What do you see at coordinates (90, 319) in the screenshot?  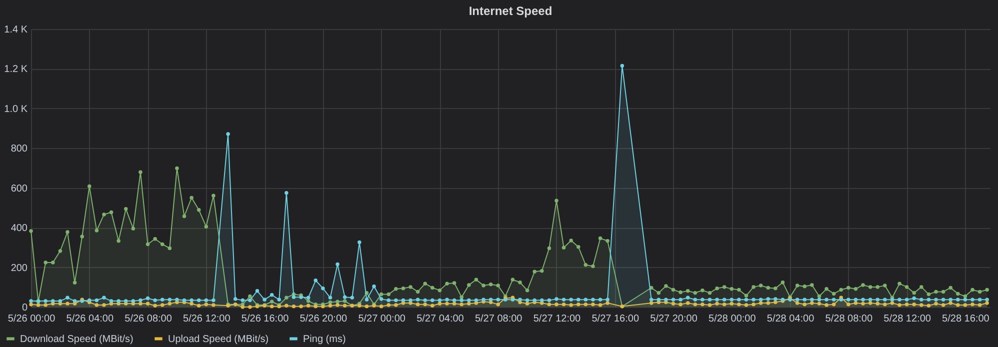 I see `x-tick-label: 5/26 04:00` at bounding box center [90, 319].